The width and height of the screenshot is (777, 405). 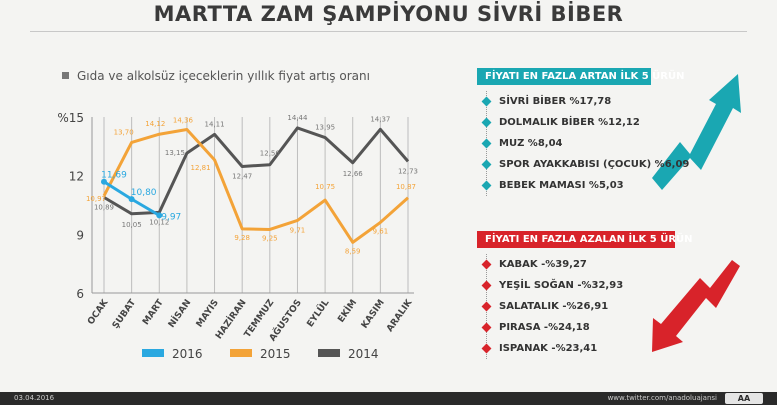 I want to click on list-item: YEŞİL SOĞAN -%32,93, so click(x=552, y=285).